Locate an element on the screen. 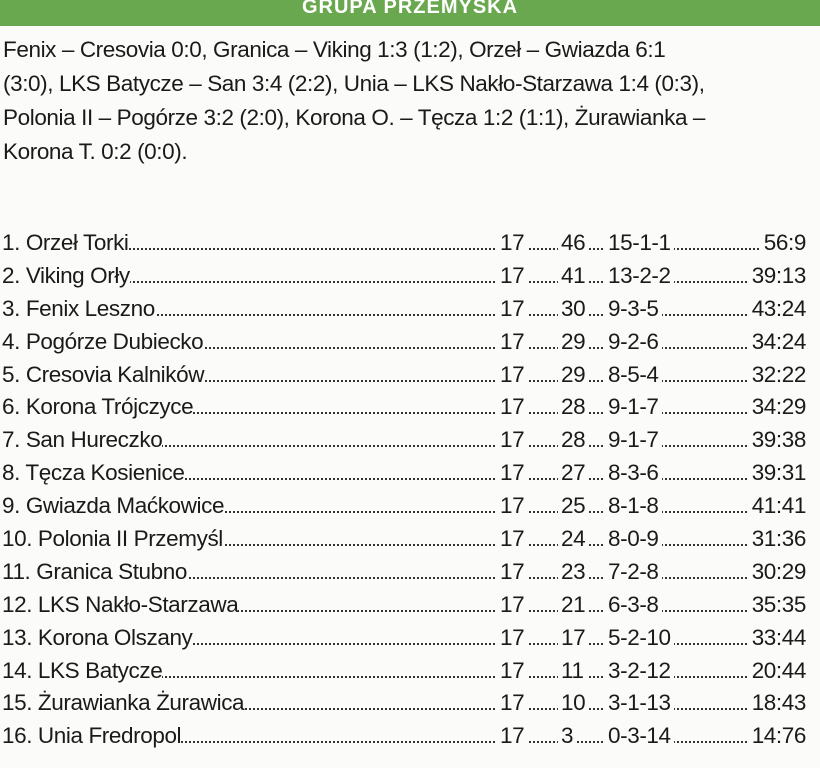 This screenshot has width=820, height=768. team: 7. San Hureczko is located at coordinates (82, 440).